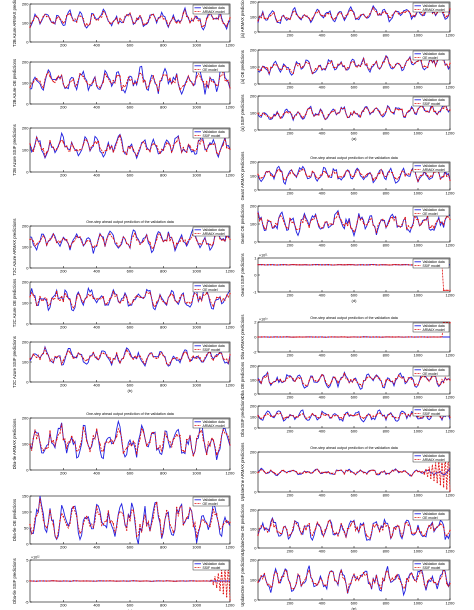  What do you see at coordinates (434, 456) in the screenshot?
I see `legend-entry-validation: Validation data` at bounding box center [434, 456].